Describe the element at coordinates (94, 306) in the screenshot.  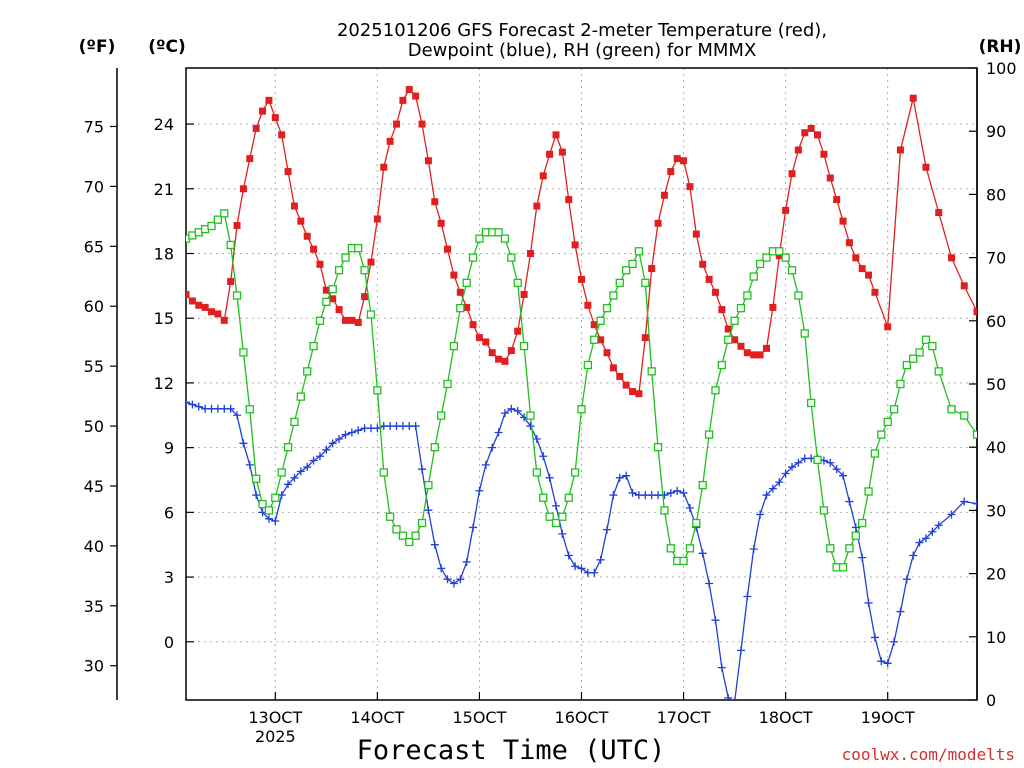
I see `f-tick-label: 60` at that location.